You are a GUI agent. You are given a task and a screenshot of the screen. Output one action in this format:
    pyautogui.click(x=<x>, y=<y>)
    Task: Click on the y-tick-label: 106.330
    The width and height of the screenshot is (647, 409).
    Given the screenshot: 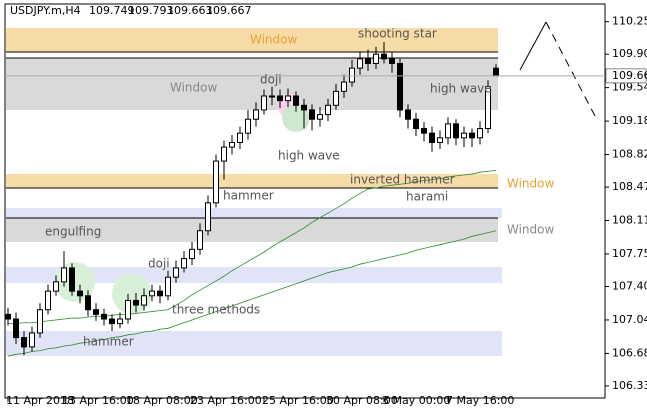 What is the action you would take?
    pyautogui.click(x=629, y=385)
    